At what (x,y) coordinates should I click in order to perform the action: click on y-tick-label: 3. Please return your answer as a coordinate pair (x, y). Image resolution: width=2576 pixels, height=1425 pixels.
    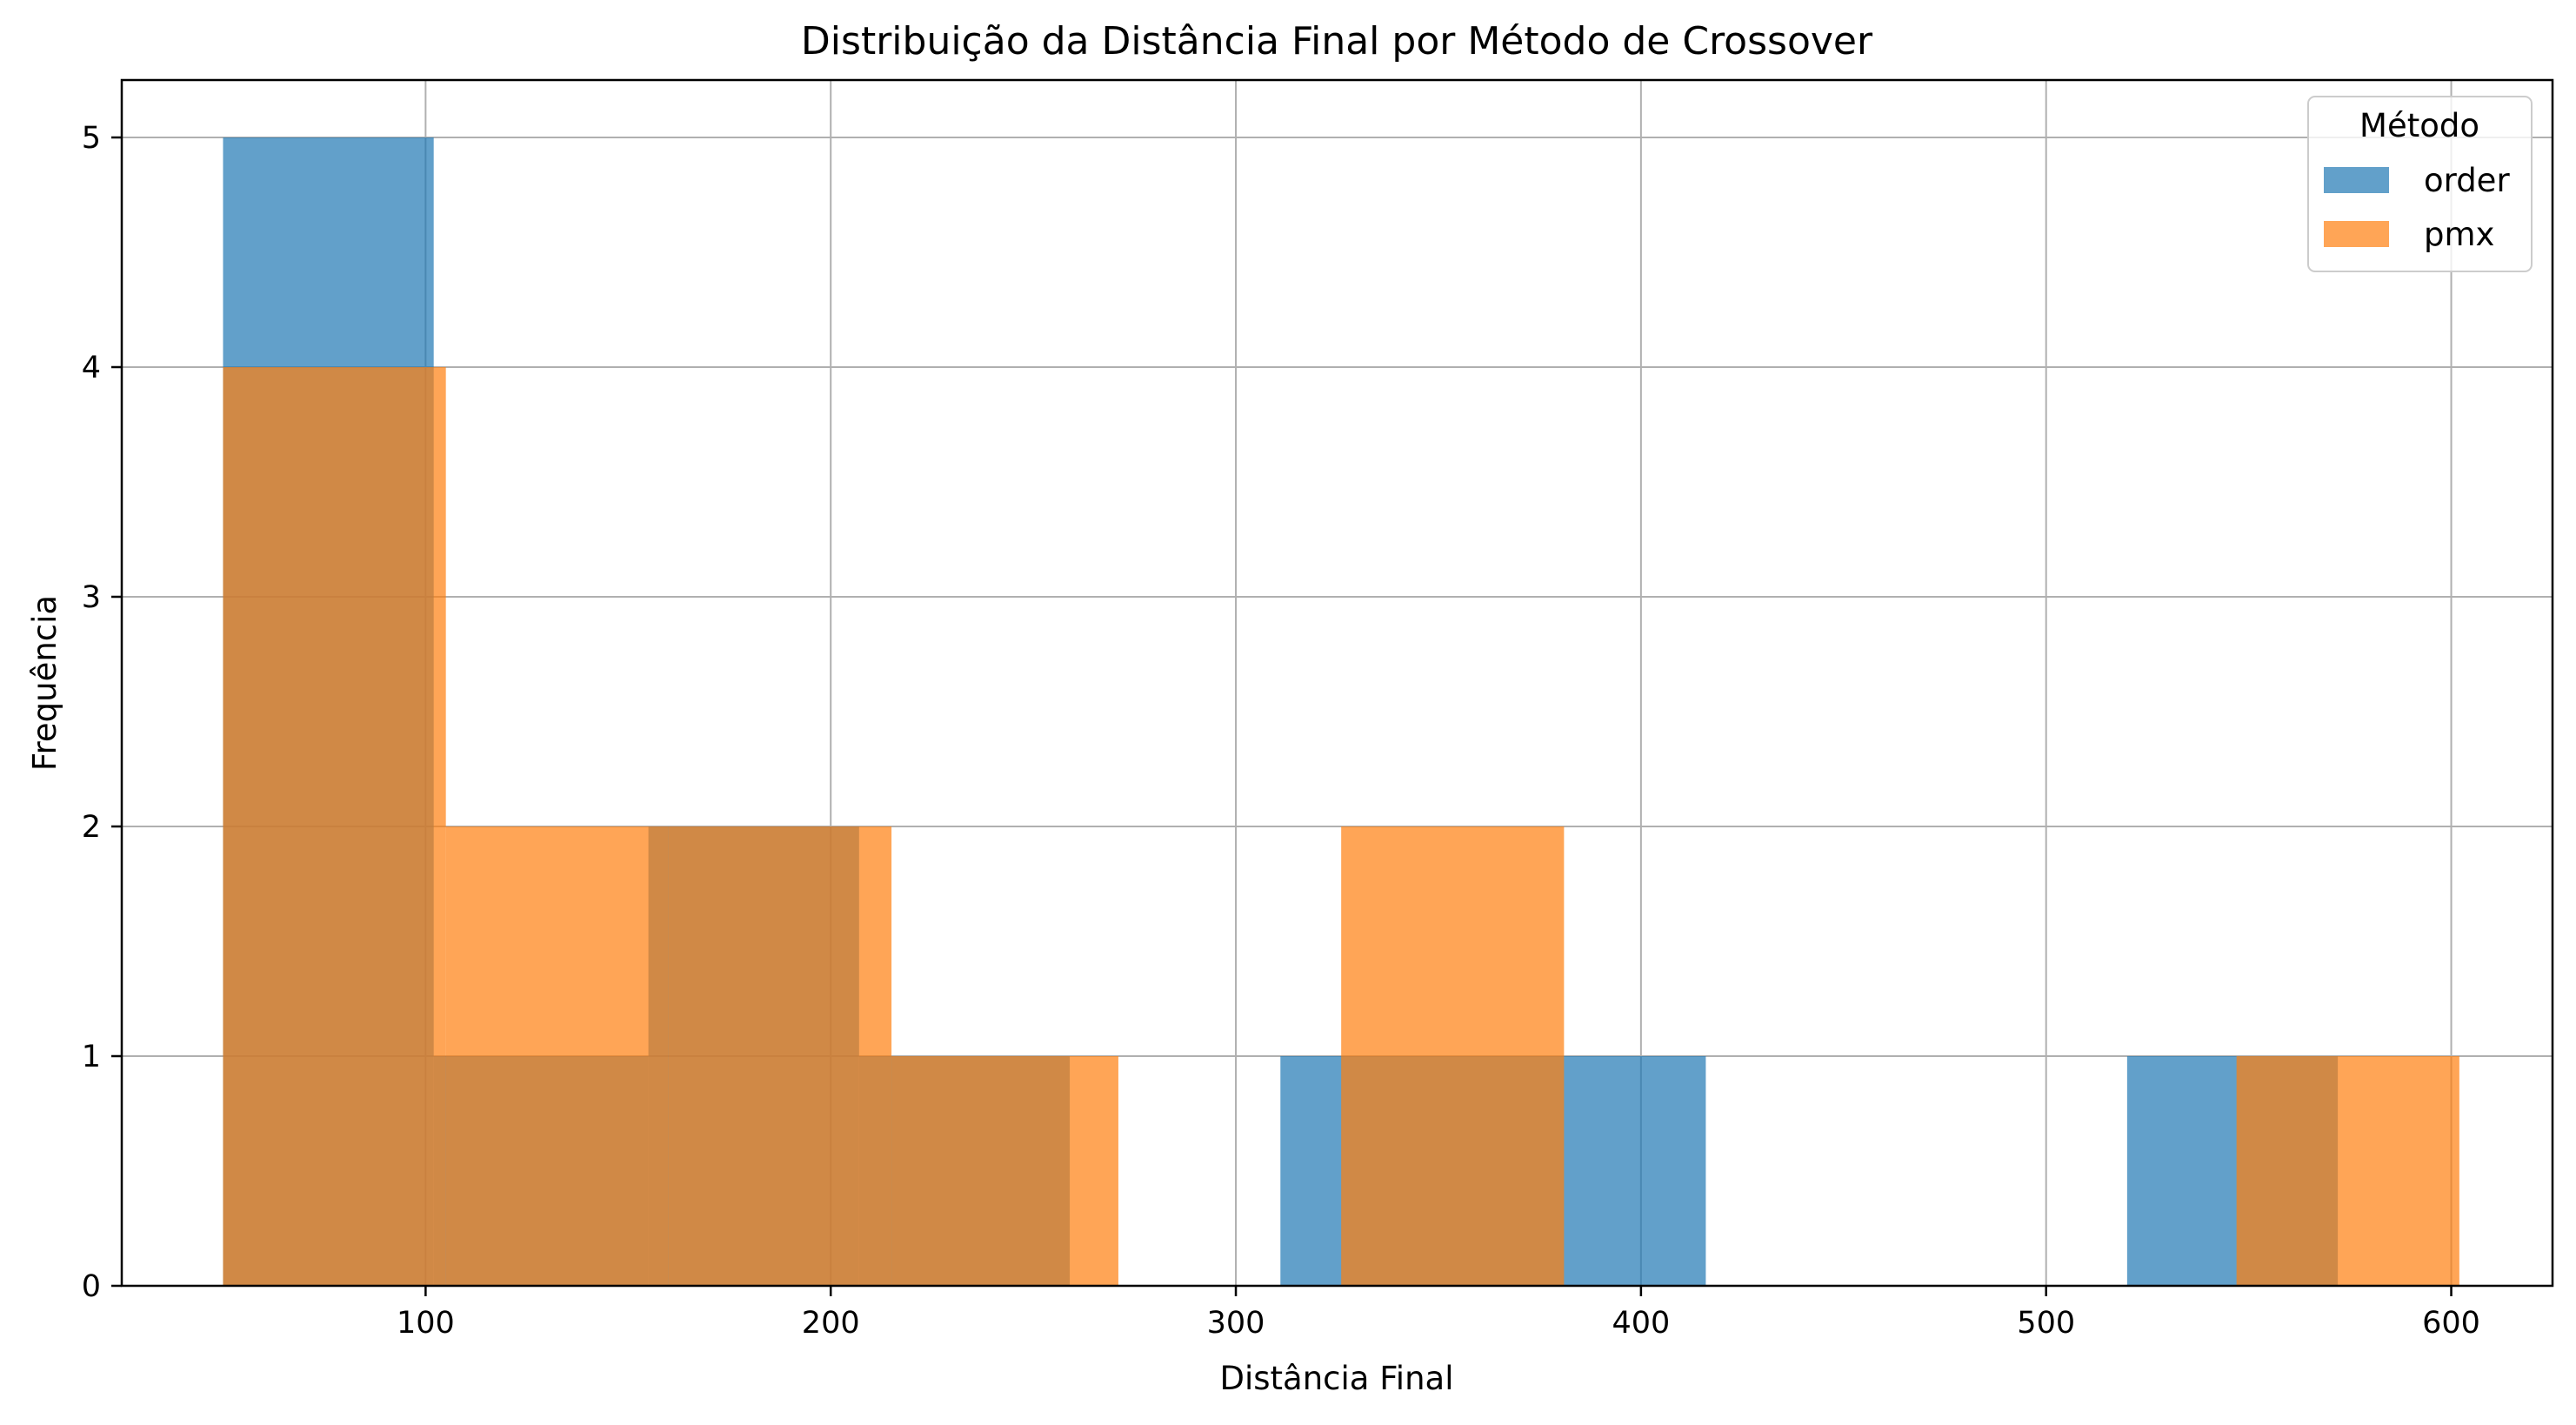
    Looking at the image, I should click on (91, 597).